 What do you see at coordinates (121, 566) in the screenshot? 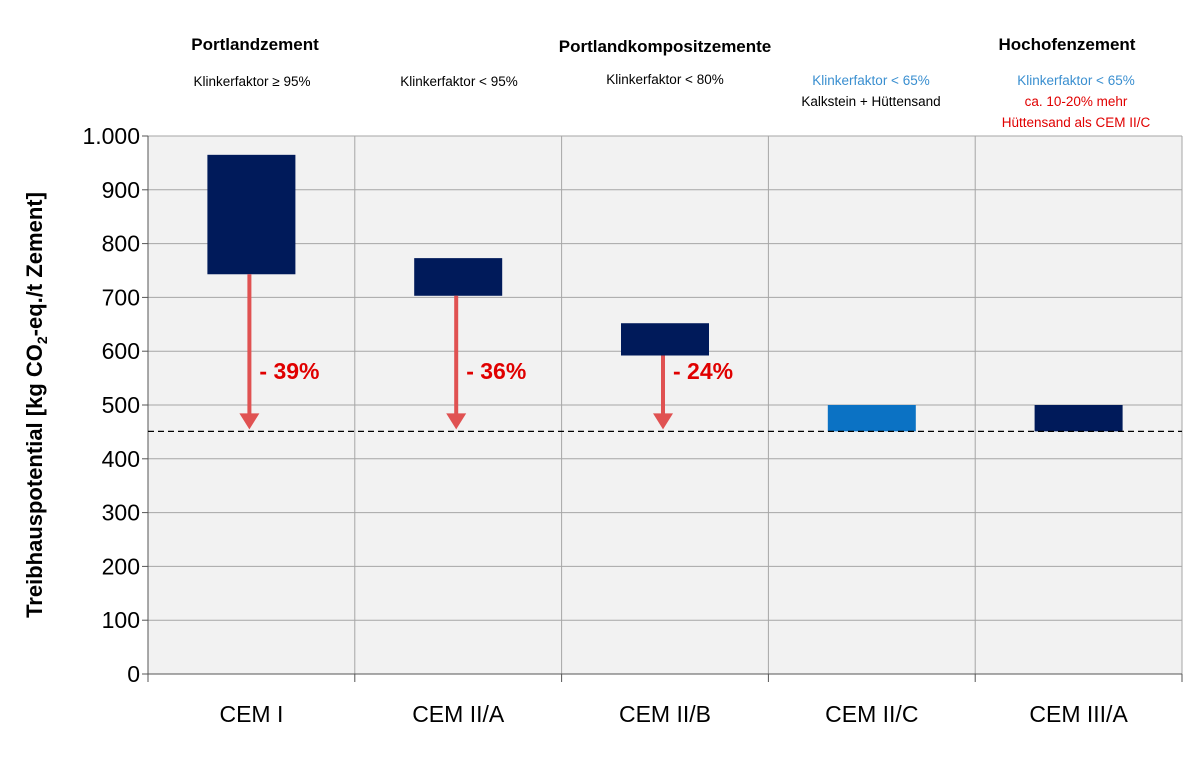
I see `y-tick-label: 200` at bounding box center [121, 566].